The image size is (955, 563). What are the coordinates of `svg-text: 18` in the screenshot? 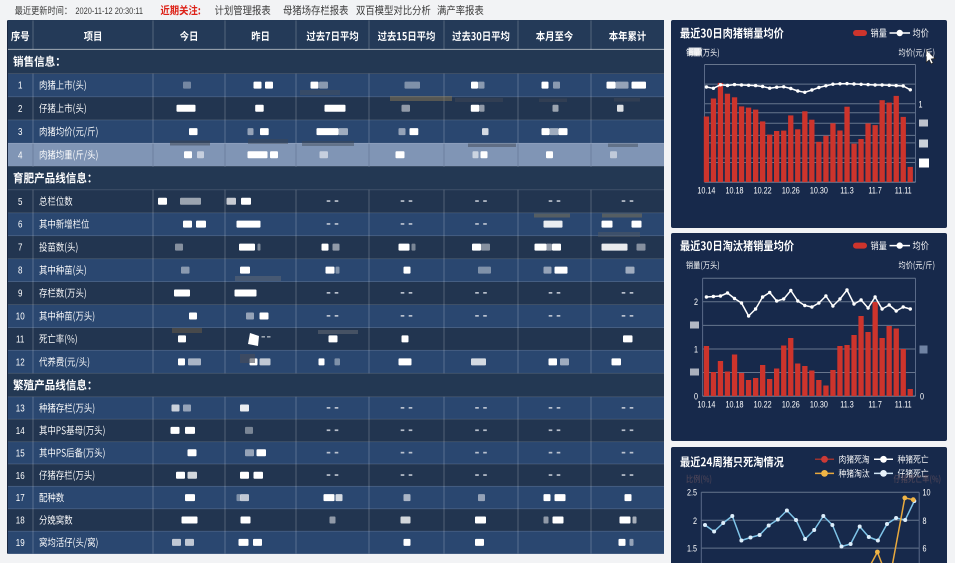 It's located at (20, 520).